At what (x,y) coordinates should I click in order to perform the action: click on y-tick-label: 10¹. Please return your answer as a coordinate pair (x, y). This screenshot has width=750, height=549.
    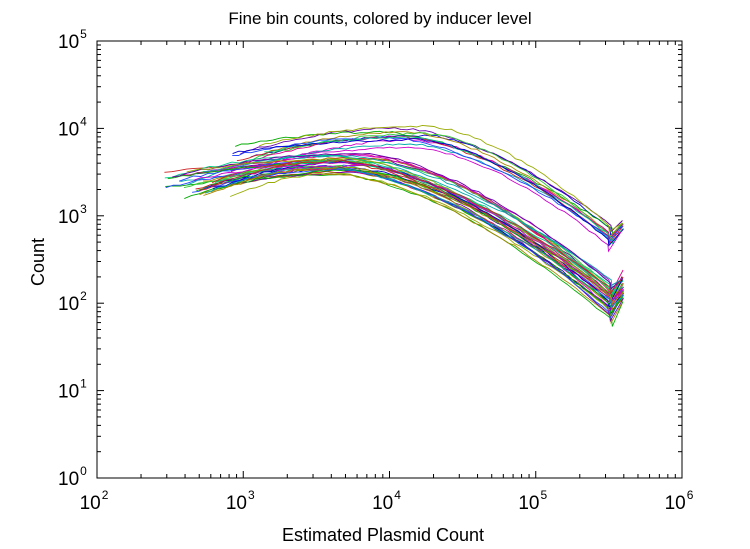
    Looking at the image, I should click on (72, 390).